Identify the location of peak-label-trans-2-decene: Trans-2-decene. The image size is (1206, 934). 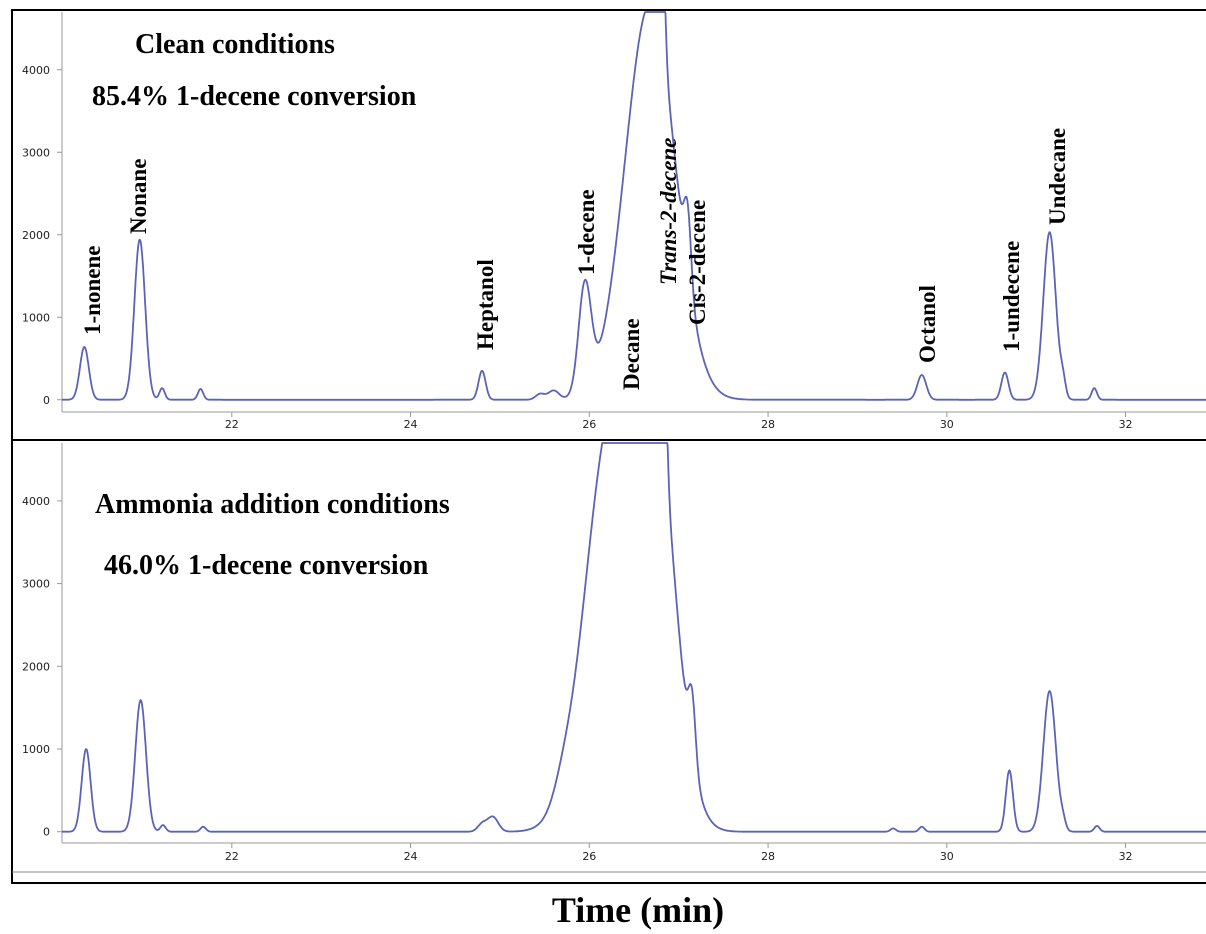
(668, 211).